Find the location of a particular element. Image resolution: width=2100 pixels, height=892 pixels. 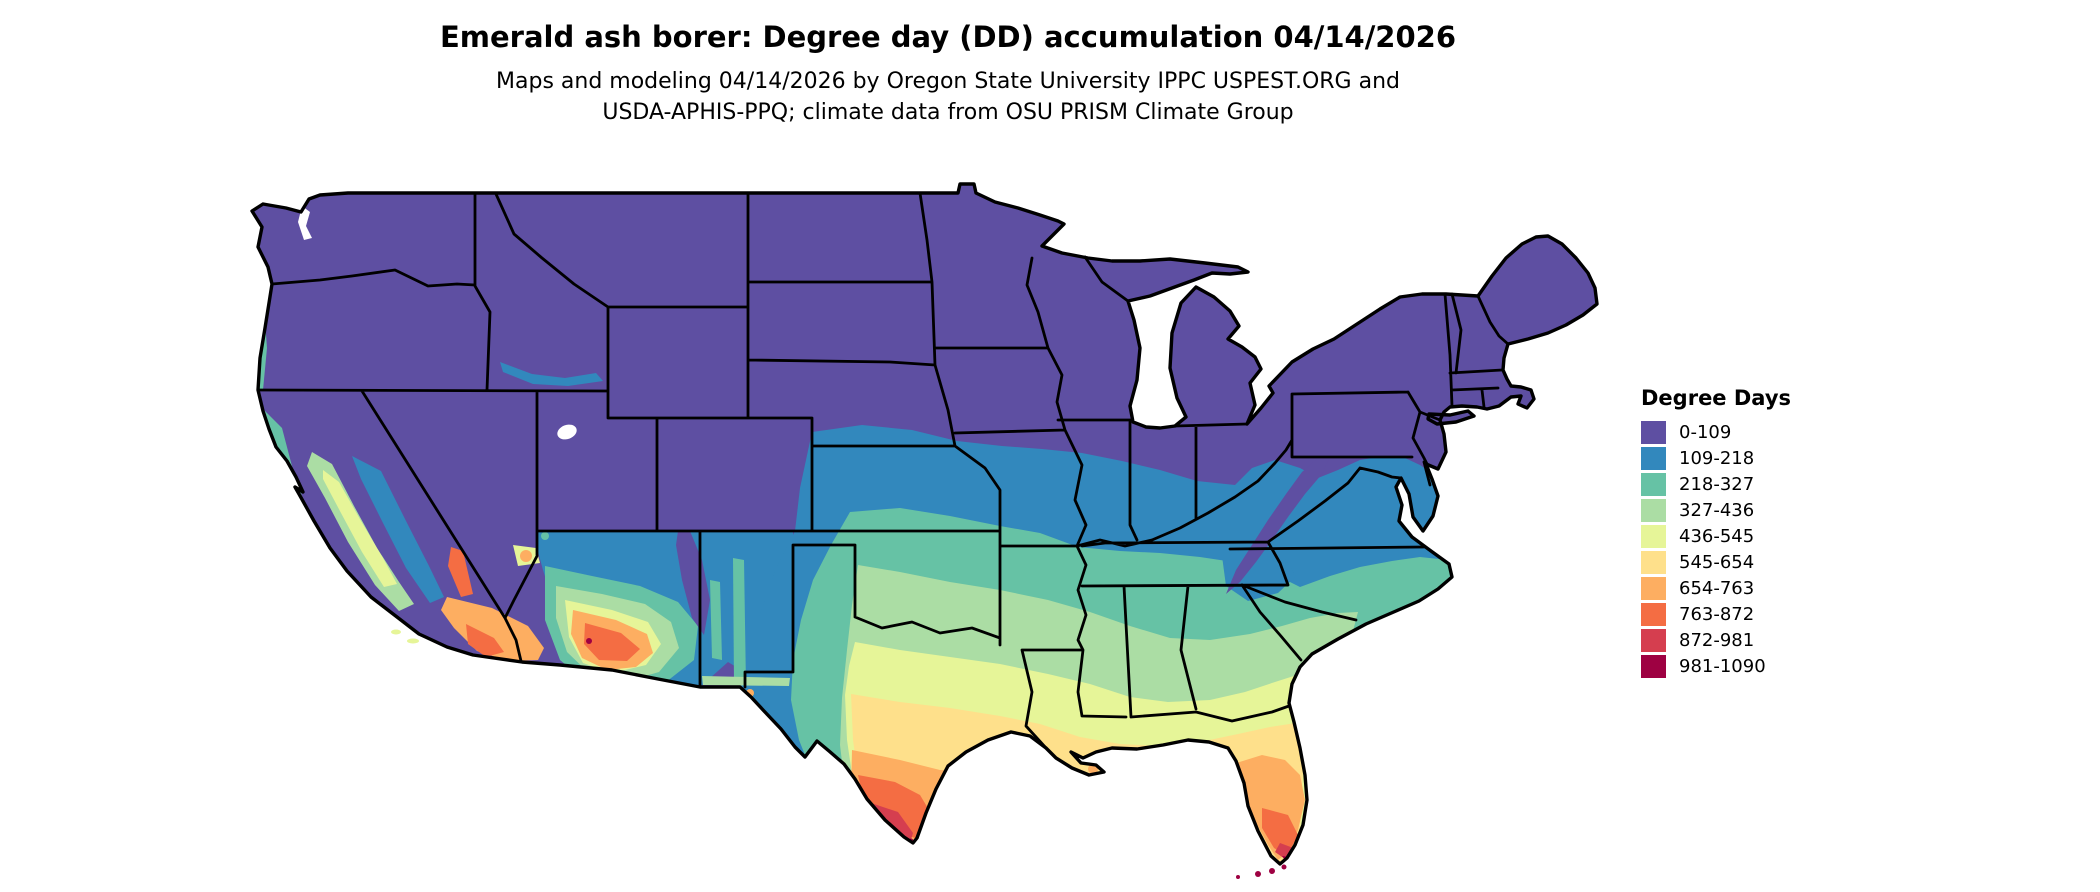

snake-river-plain-blue-arc is located at coordinates (551, 374).